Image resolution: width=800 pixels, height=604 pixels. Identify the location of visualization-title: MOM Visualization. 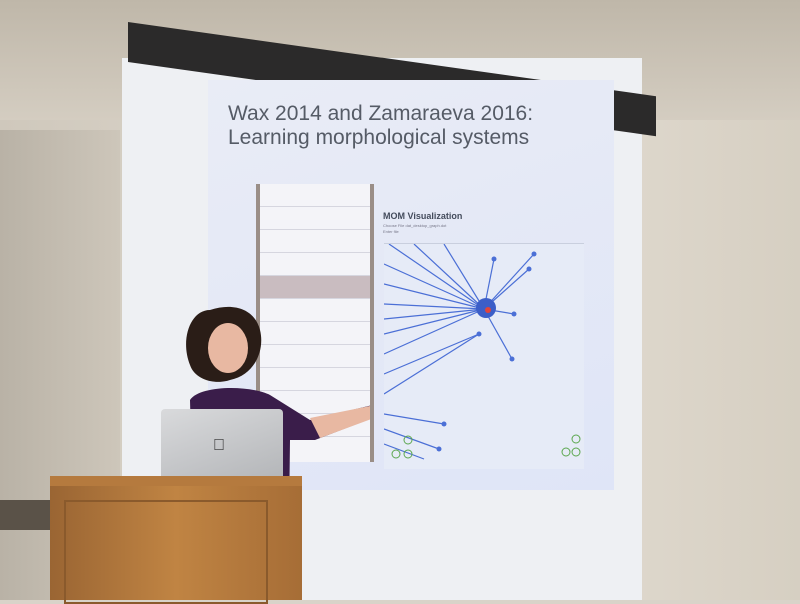
(423, 216).